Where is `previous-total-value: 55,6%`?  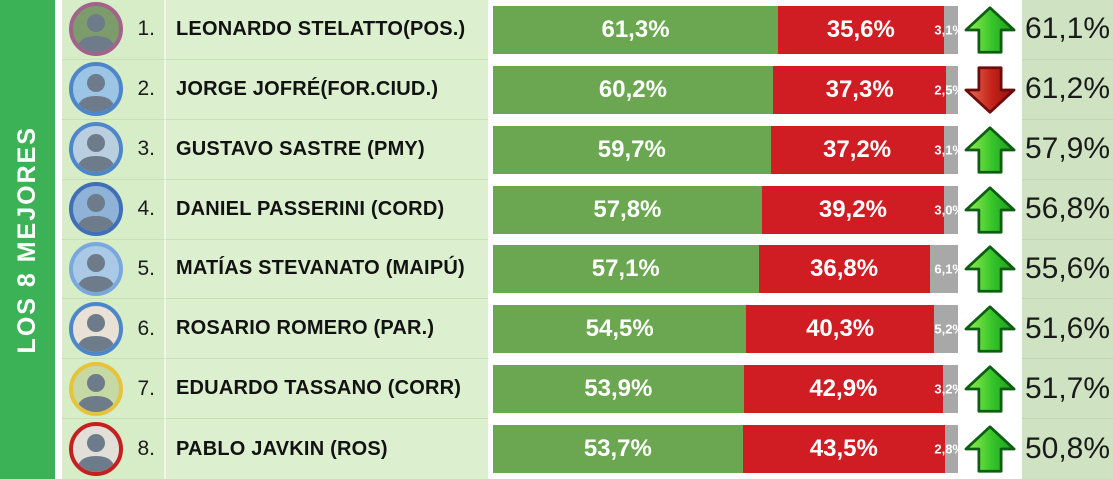
previous-total-value: 55,6% is located at coordinates (1067, 268).